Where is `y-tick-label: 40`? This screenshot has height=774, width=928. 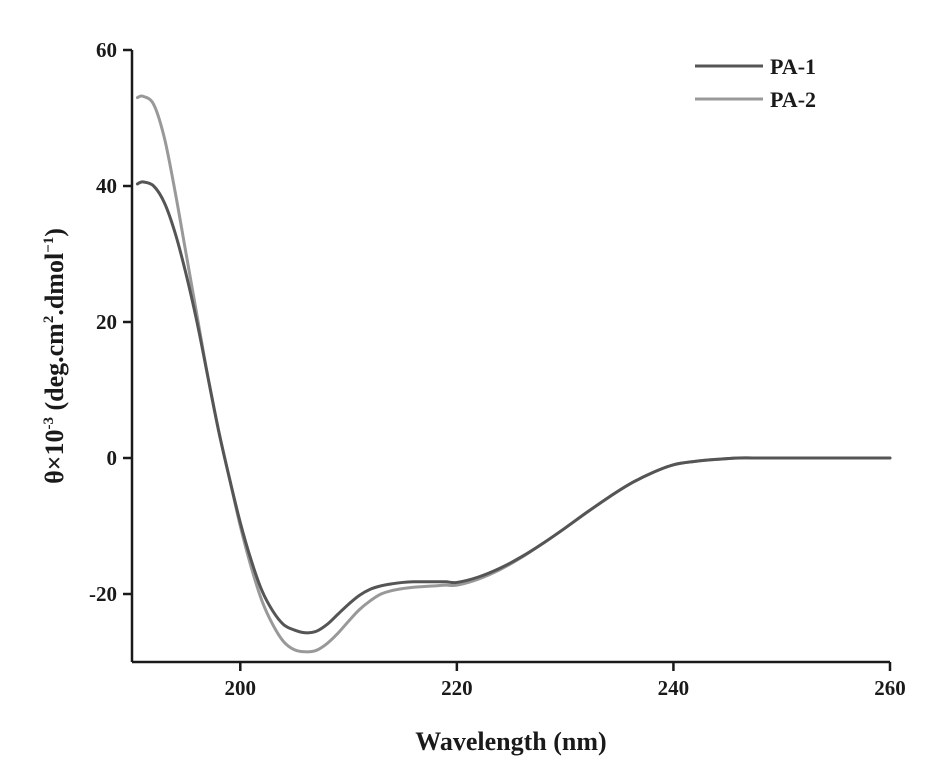
y-tick-label: 40 is located at coordinates (106, 186).